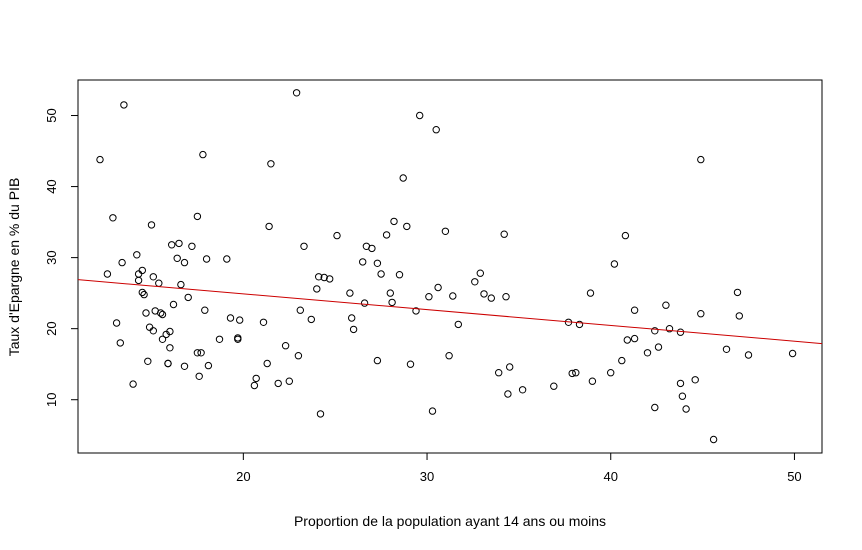  I want to click on y-tick-label: 30, so click(51, 257).